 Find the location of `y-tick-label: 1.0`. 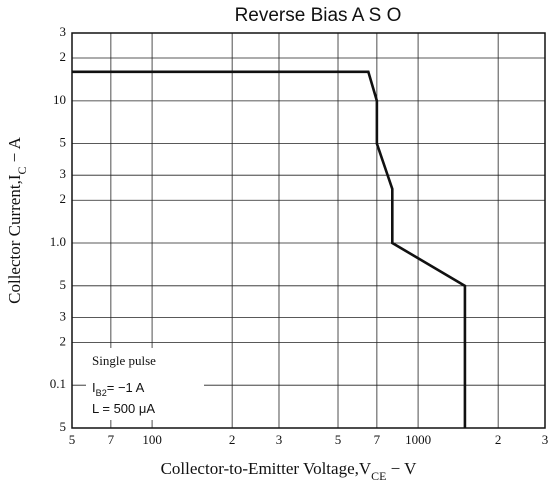

y-tick-label: 1.0 is located at coordinates (58, 241).